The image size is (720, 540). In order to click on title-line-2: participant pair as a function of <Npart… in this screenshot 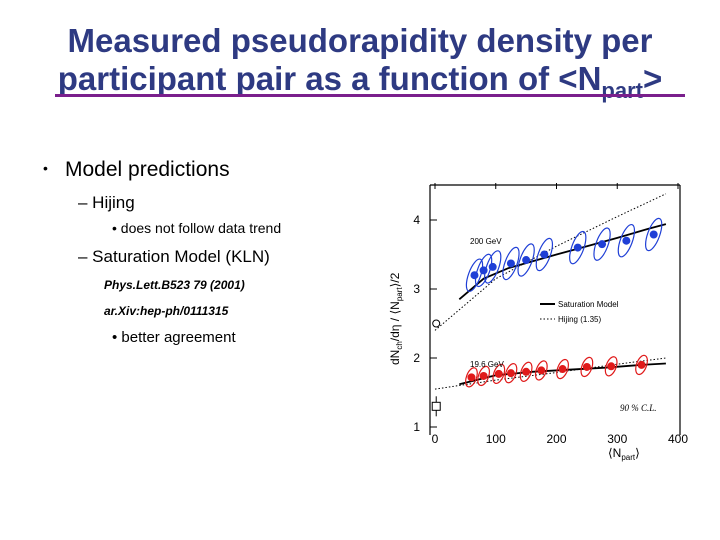, I will do `click(360, 85)`.